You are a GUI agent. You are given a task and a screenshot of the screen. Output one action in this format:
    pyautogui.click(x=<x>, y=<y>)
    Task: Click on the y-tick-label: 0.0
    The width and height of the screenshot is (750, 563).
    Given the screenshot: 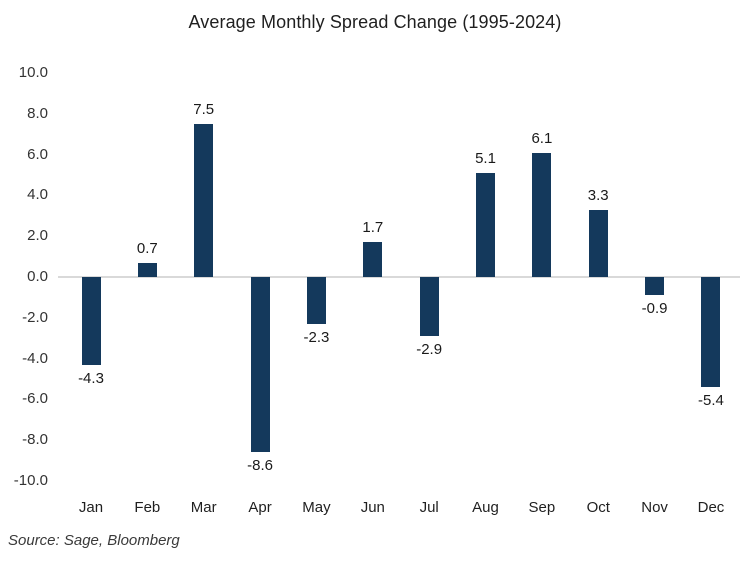 What is the action you would take?
    pyautogui.click(x=37, y=276)
    